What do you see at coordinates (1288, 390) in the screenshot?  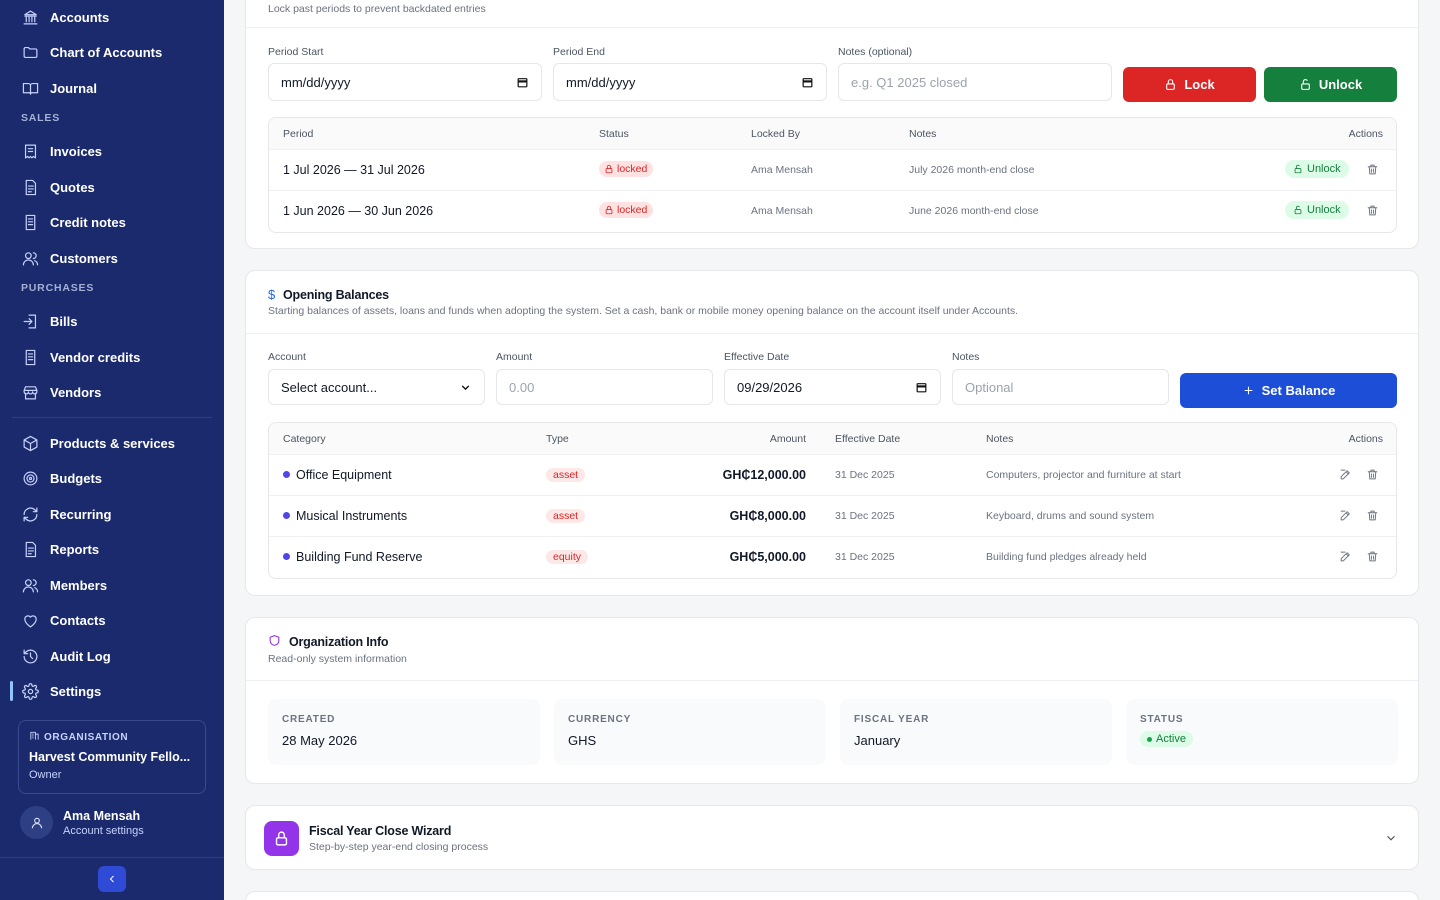 I see `set-balance-button: Set Balance` at bounding box center [1288, 390].